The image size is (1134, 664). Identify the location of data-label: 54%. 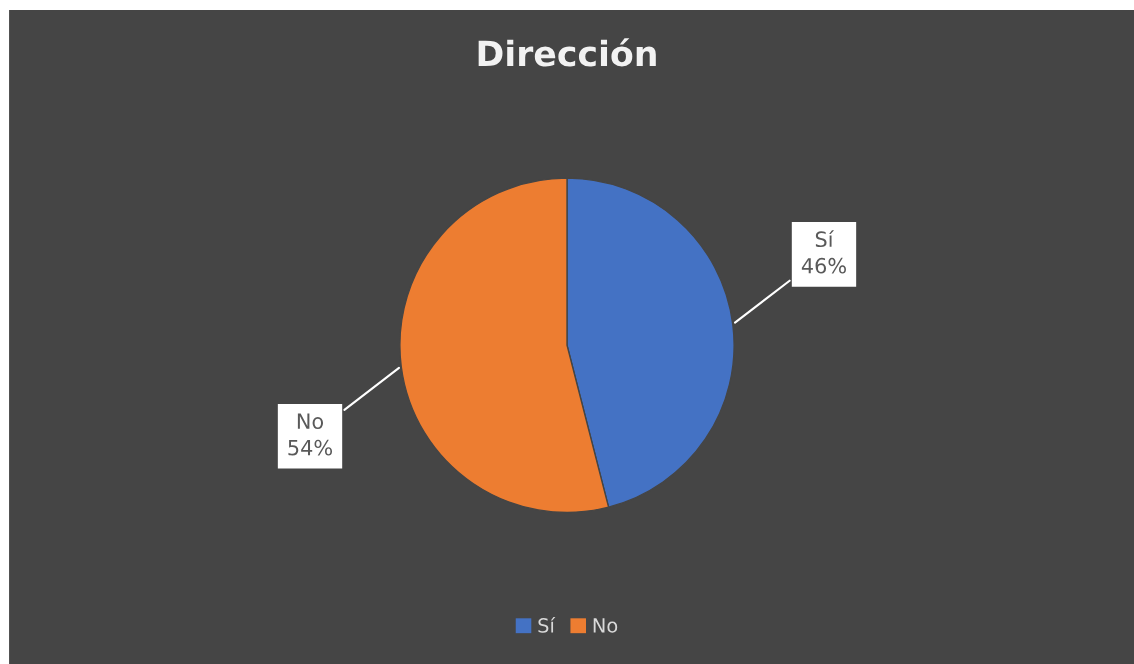
(310, 447).